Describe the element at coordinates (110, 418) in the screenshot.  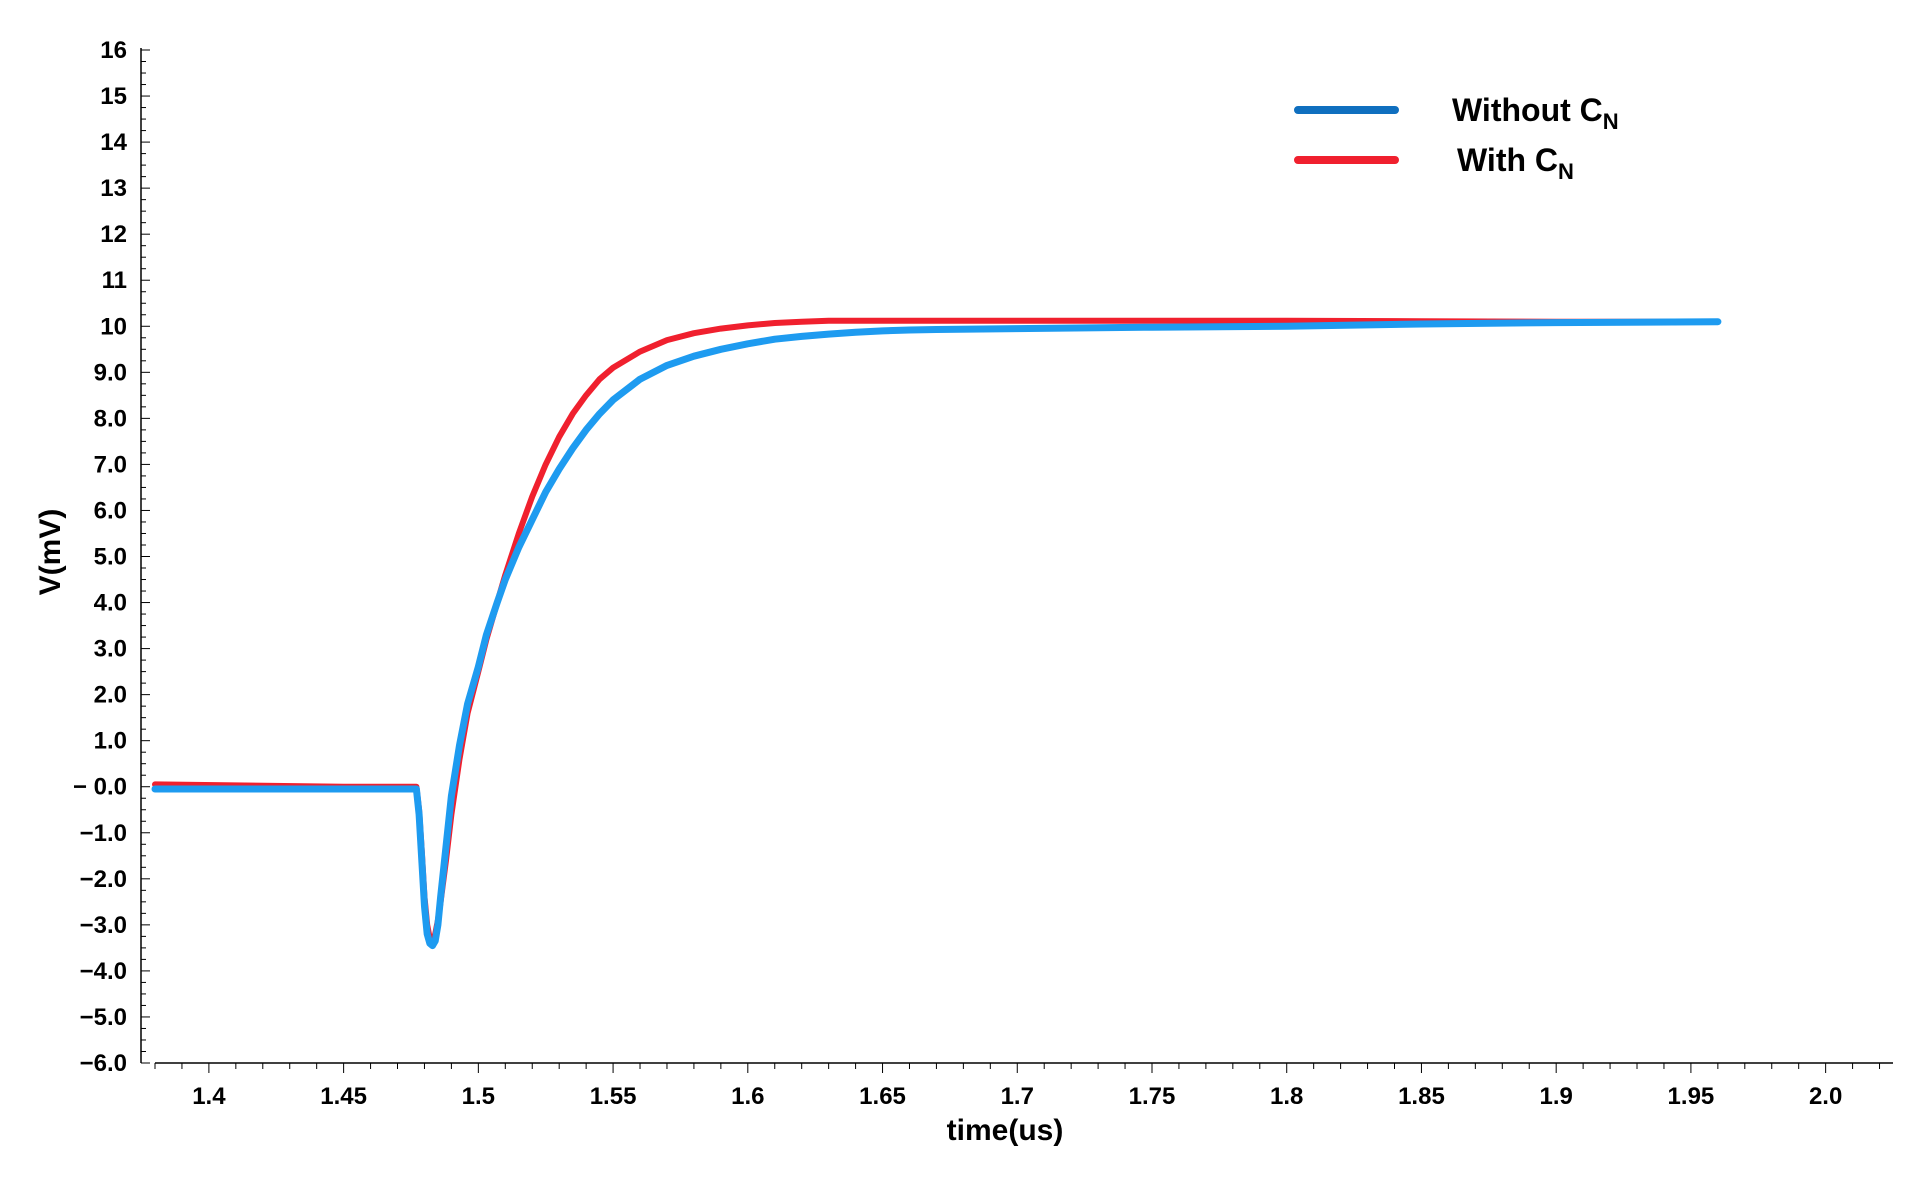
I see `y-tick-label: 8.0` at that location.